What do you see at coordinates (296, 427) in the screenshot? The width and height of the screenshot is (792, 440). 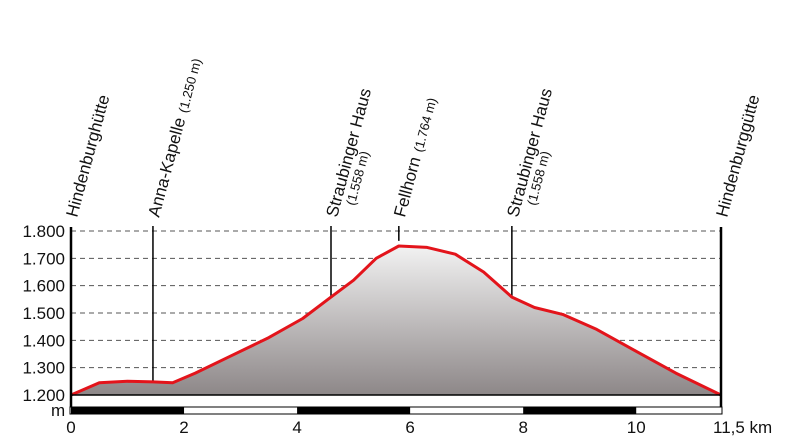 I see `x-tick-label: 4` at bounding box center [296, 427].